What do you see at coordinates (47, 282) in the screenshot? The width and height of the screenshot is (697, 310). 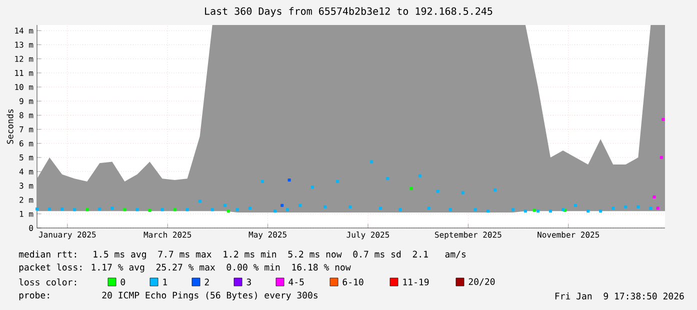 I see `legend-title: loss color:` at bounding box center [47, 282].